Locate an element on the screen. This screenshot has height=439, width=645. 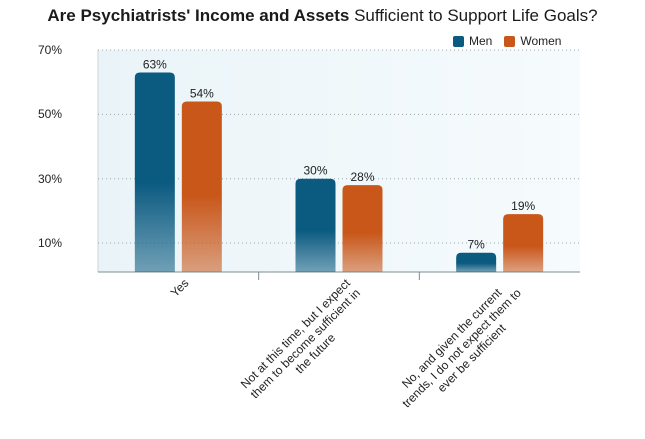
data-label: 19% is located at coordinates (523, 206).